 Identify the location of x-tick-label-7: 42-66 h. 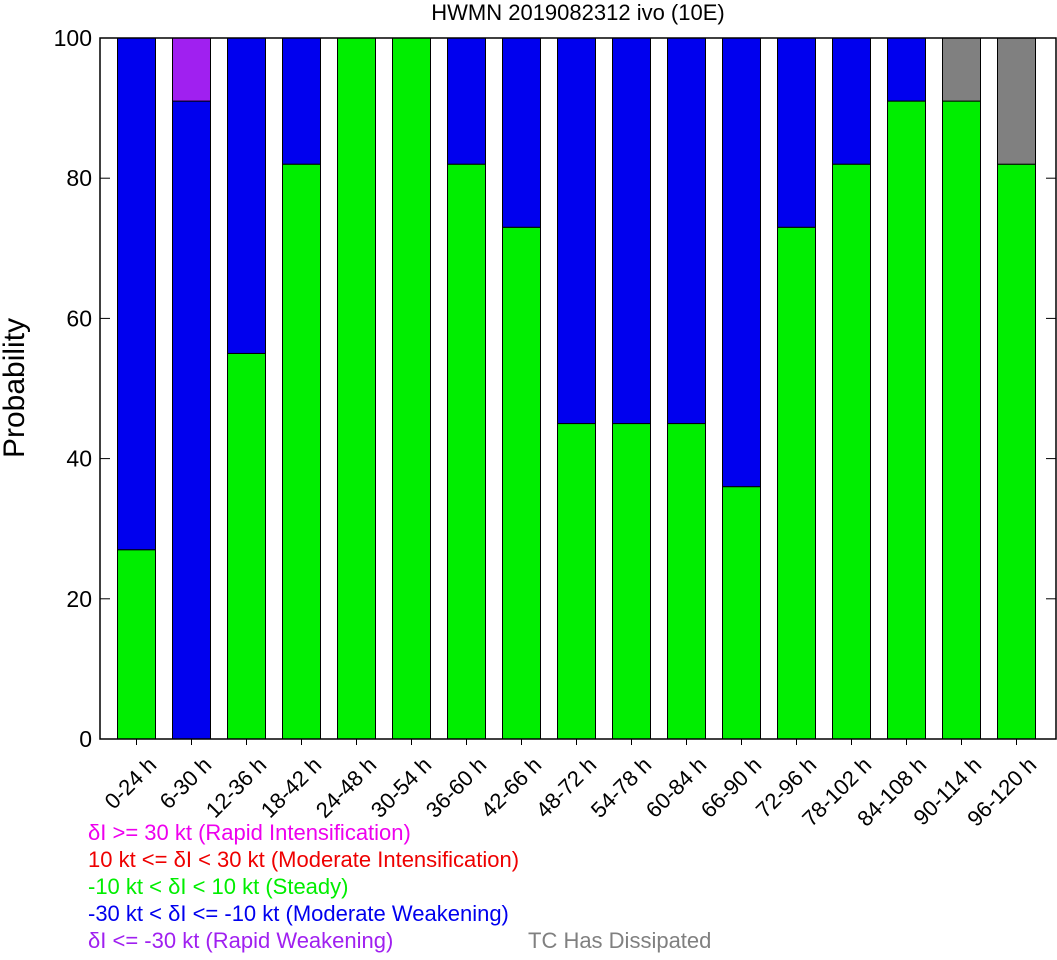
(511, 787).